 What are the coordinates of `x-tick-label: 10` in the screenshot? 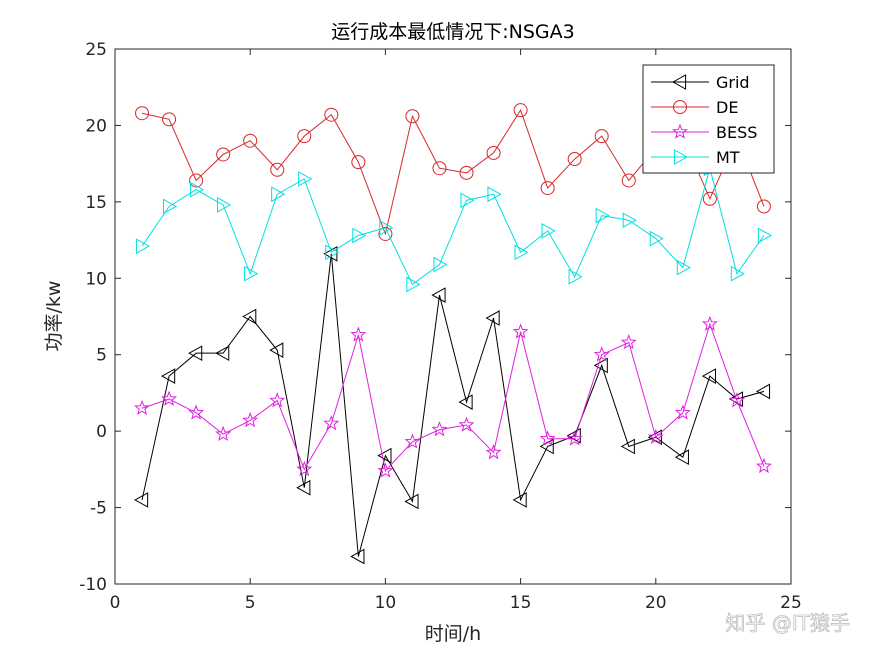 It's located at (386, 603).